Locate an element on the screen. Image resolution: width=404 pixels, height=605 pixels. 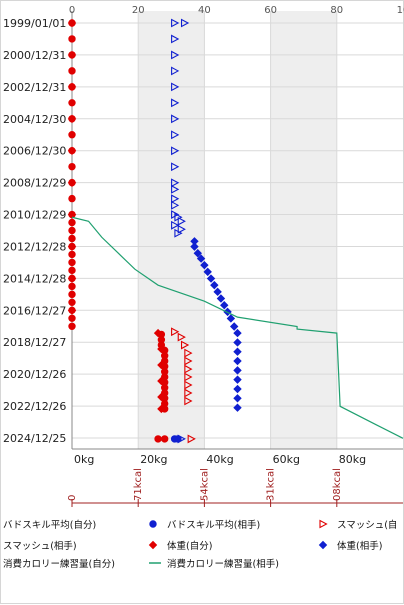
y-tick-label: 2006/12/30 is located at coordinates (34, 151).